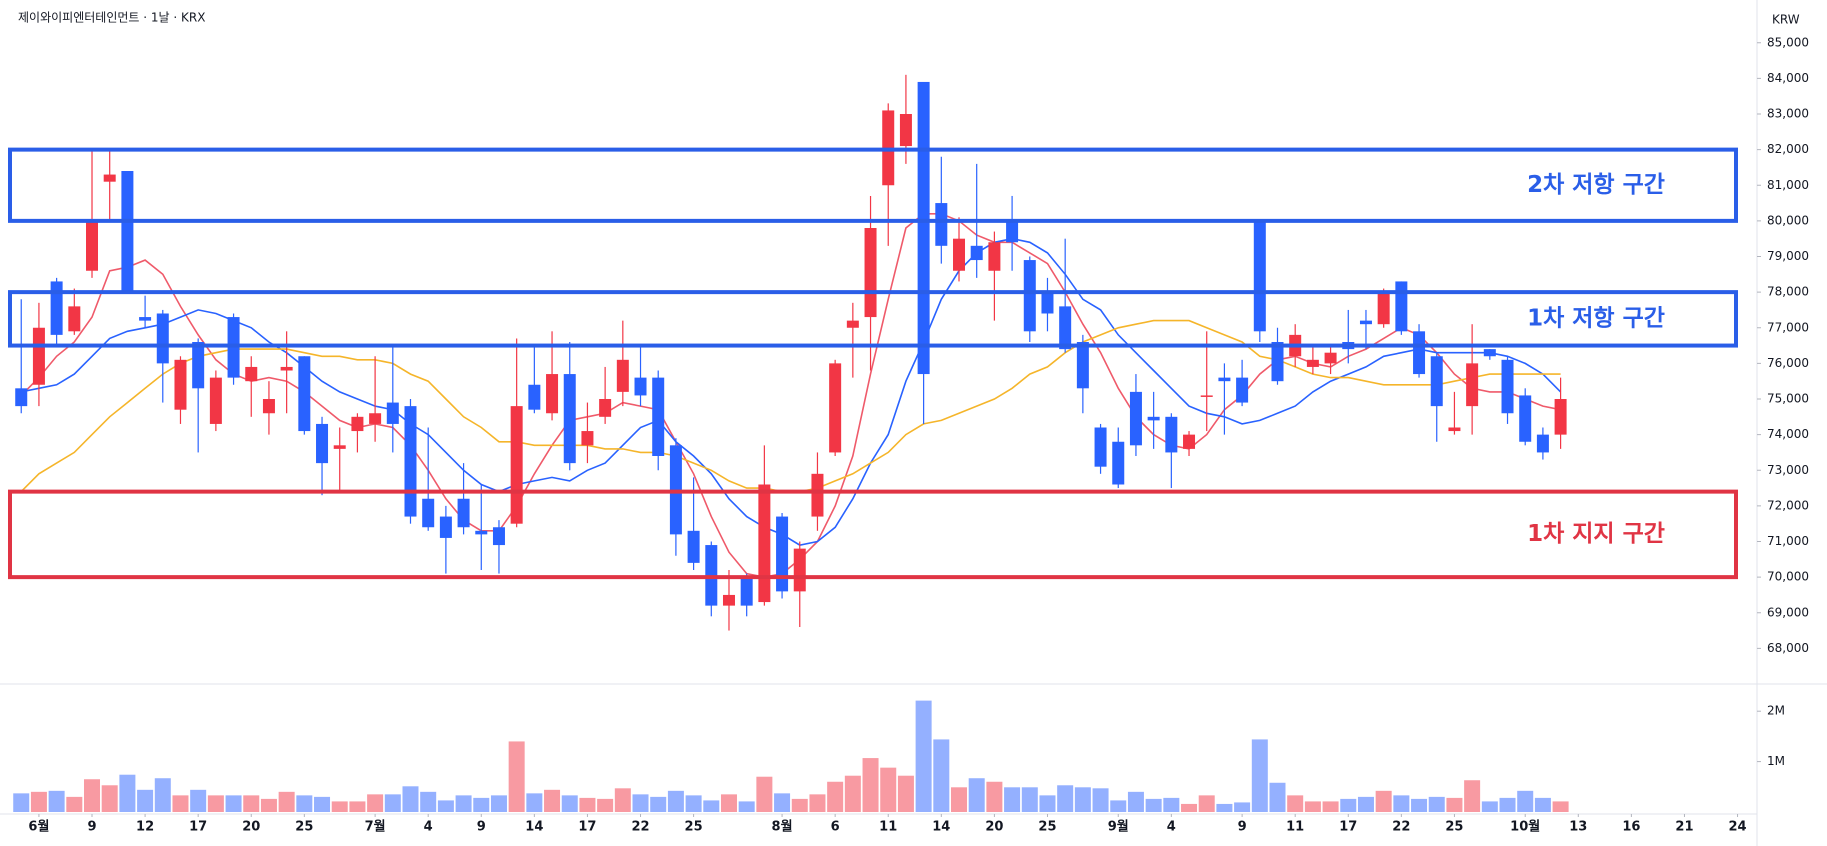 This screenshot has width=1827, height=846. Describe the element at coordinates (873, 185) in the screenshot. I see `price-zone` at that location.